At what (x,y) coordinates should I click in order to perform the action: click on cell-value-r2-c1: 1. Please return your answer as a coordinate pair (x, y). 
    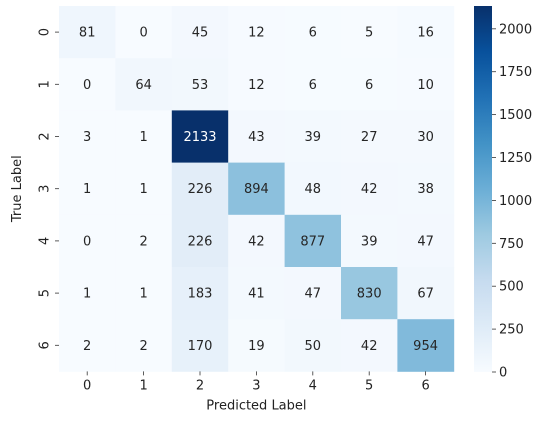
    Looking at the image, I should click on (143, 137).